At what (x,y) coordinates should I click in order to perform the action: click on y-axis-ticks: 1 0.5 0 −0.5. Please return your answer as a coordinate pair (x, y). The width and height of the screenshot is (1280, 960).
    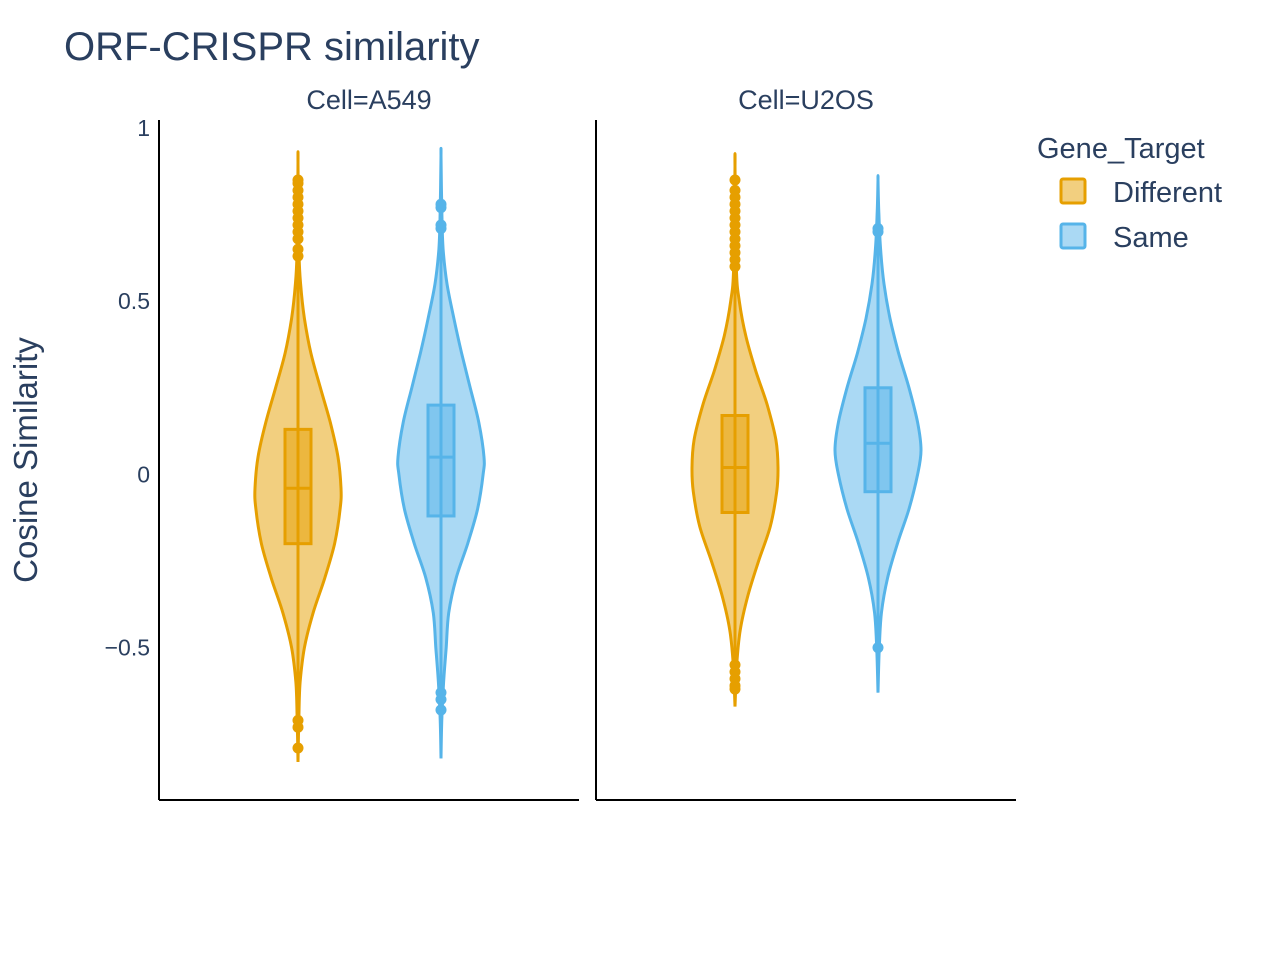
    Looking at the image, I should click on (127, 388).